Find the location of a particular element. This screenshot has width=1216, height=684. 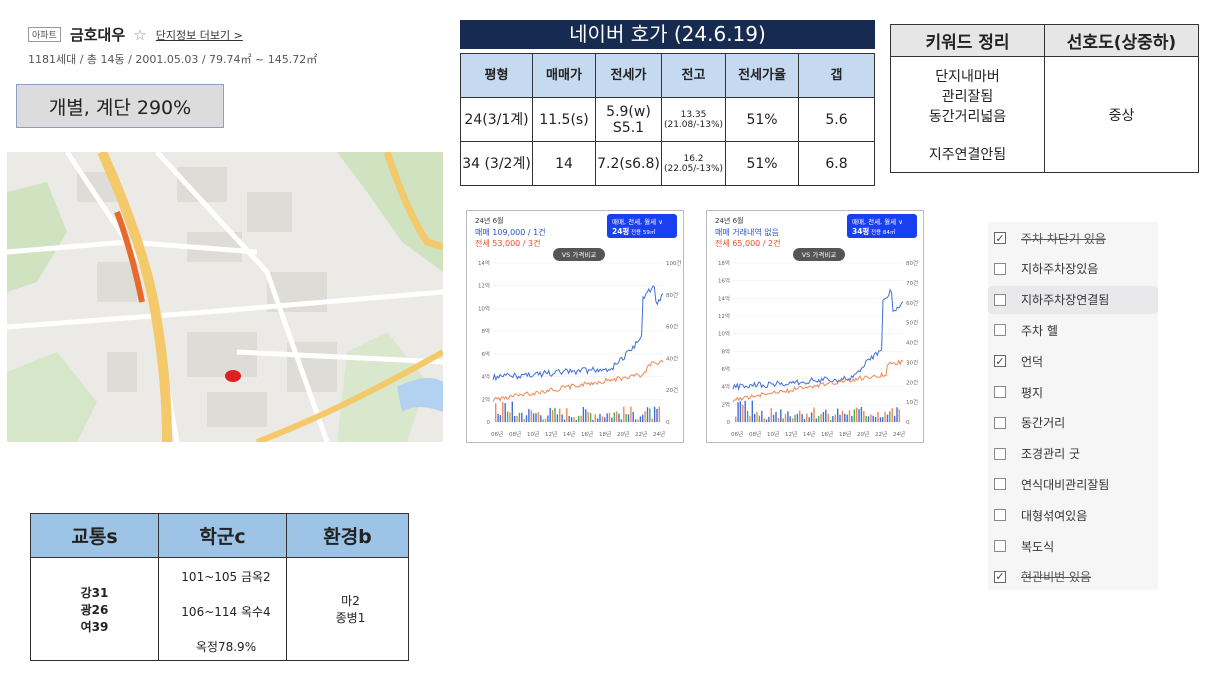

compare-button is located at coordinates (819, 254).